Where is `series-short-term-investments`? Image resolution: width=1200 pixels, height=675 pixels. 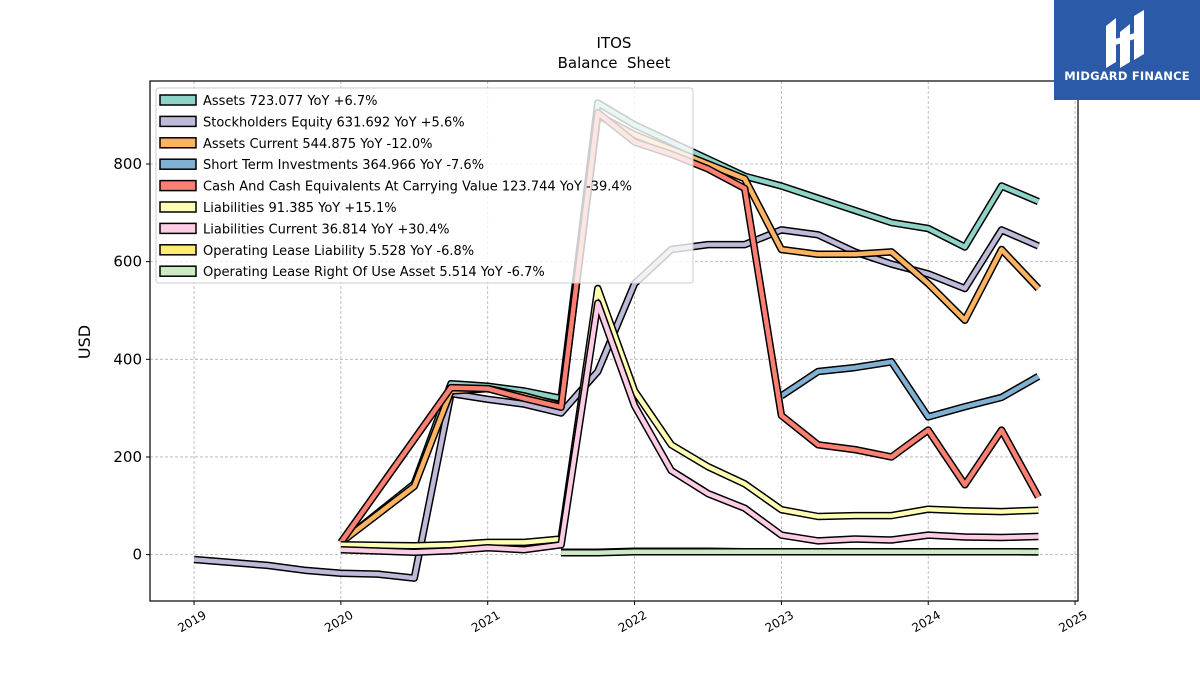 series-short-term-investments is located at coordinates (910, 389).